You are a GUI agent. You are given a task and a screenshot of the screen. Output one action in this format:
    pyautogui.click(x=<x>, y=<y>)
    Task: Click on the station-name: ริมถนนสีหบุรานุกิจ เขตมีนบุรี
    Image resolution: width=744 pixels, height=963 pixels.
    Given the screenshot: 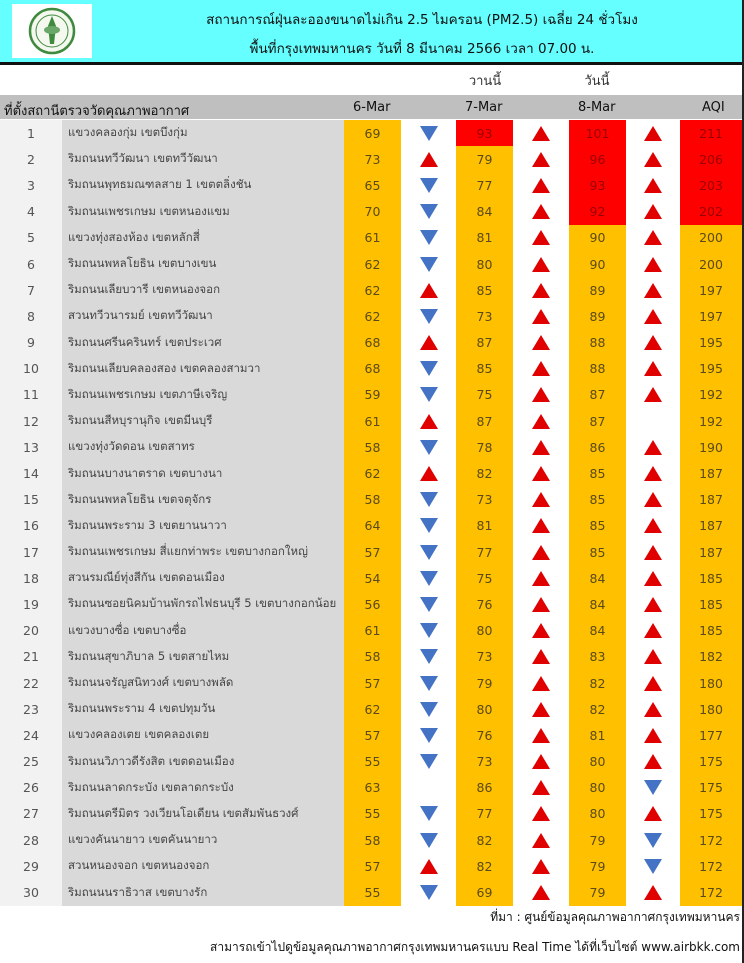 What is the action you would take?
    pyautogui.click(x=203, y=421)
    